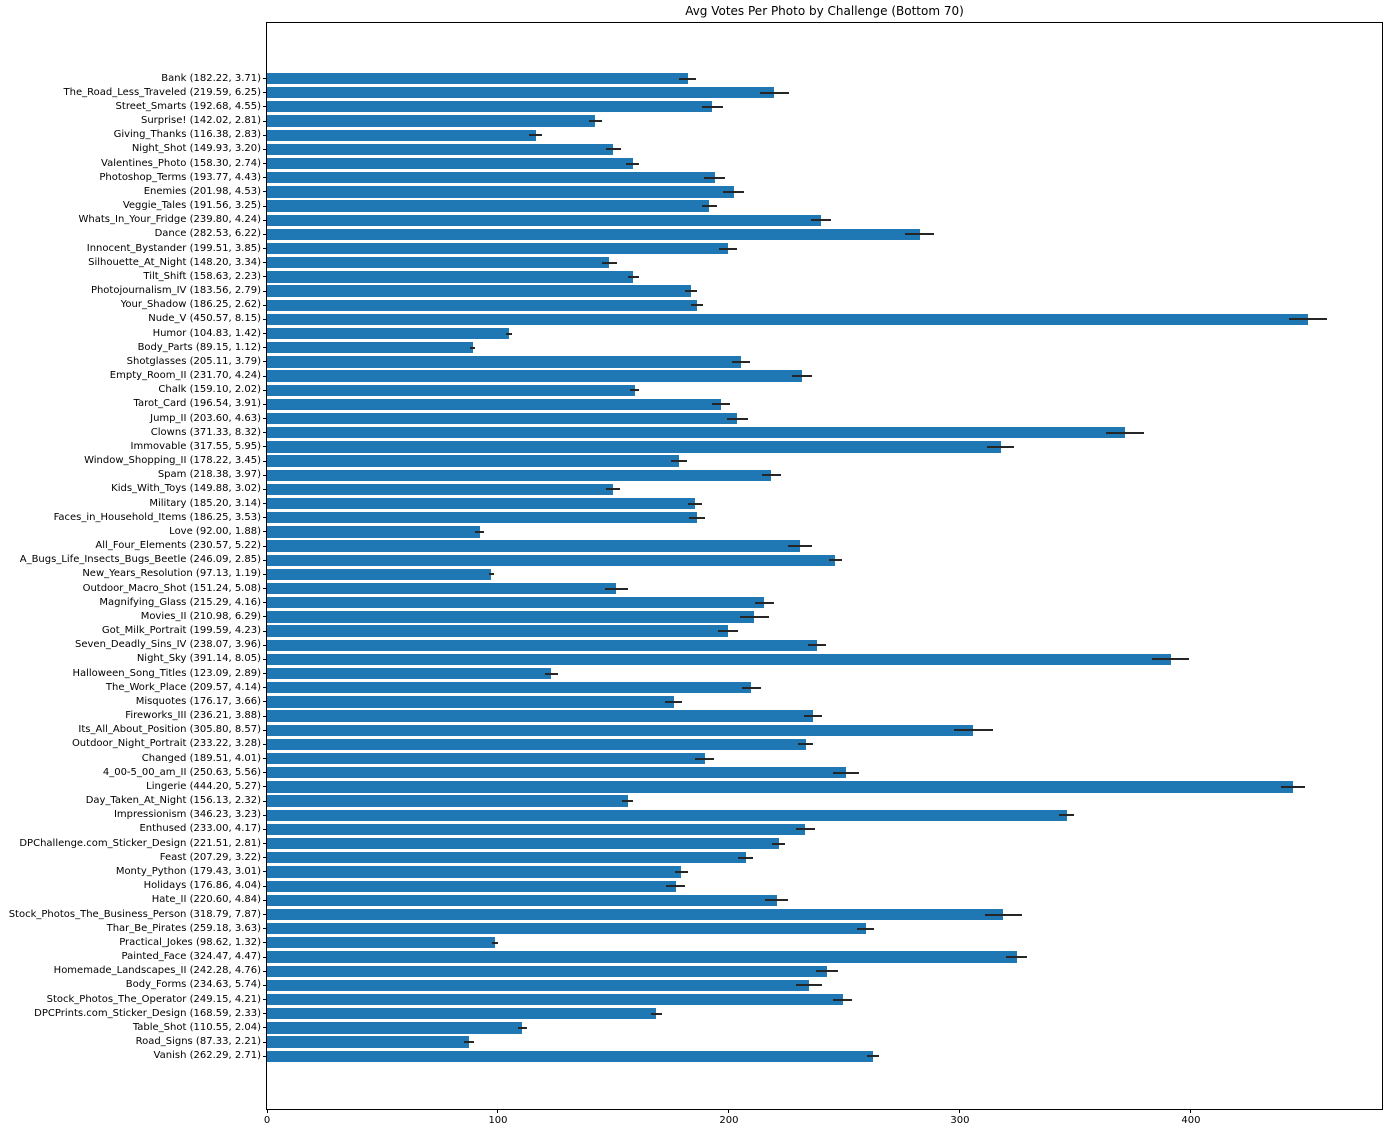  I want to click on y-tick-label: Photoshop_Terms (193.77, 4.43), so click(180, 177).